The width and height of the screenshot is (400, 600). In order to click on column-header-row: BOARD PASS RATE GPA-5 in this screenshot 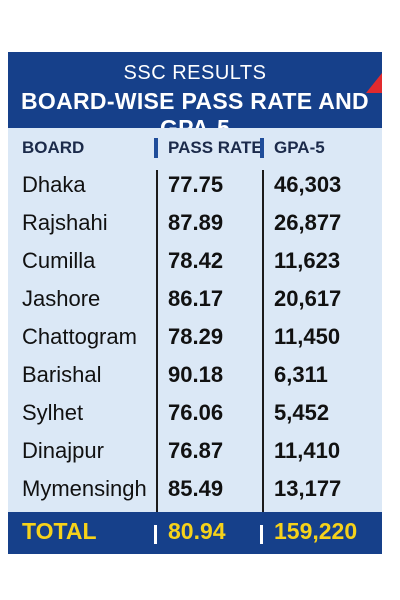, I will do `click(195, 148)`.